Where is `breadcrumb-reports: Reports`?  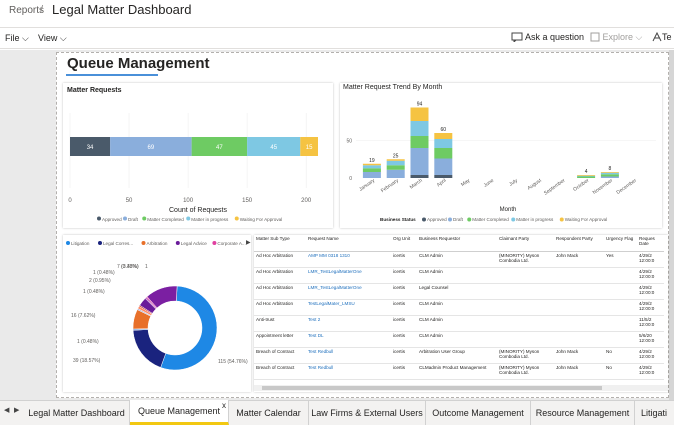
breadcrumb-reports: Reports is located at coordinates (27, 10).